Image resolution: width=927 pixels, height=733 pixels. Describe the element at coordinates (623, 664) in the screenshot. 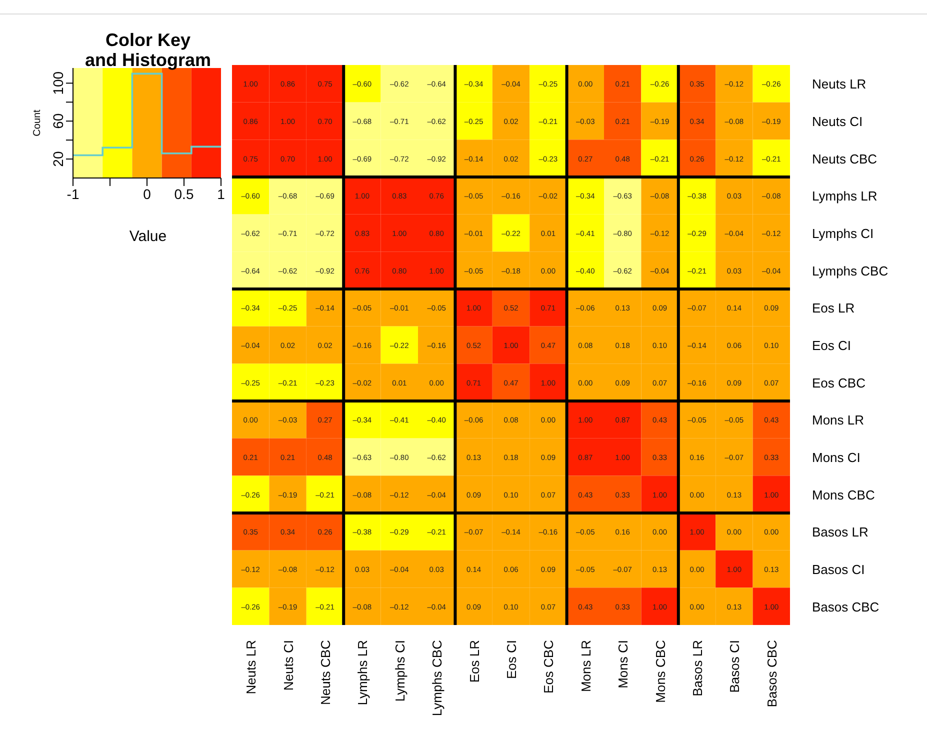

I see `x-tick-label: Mons CI` at that location.